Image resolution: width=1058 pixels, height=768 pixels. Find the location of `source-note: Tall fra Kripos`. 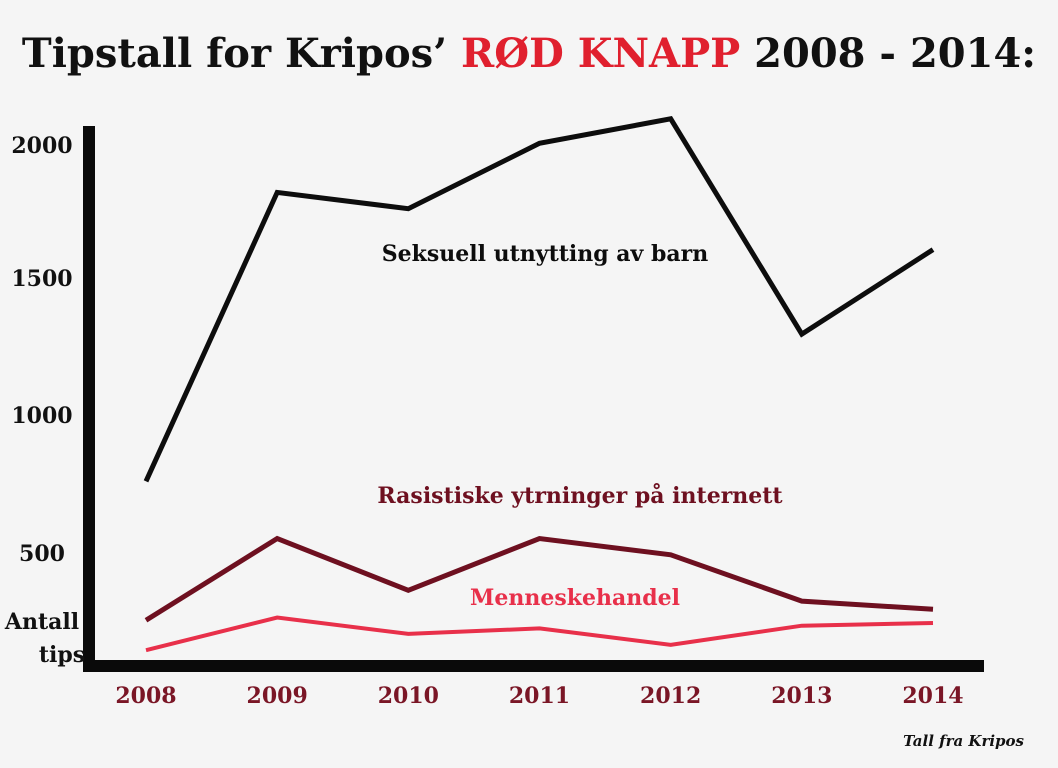

source-note: Tall fra Kripos is located at coordinates (963, 741).